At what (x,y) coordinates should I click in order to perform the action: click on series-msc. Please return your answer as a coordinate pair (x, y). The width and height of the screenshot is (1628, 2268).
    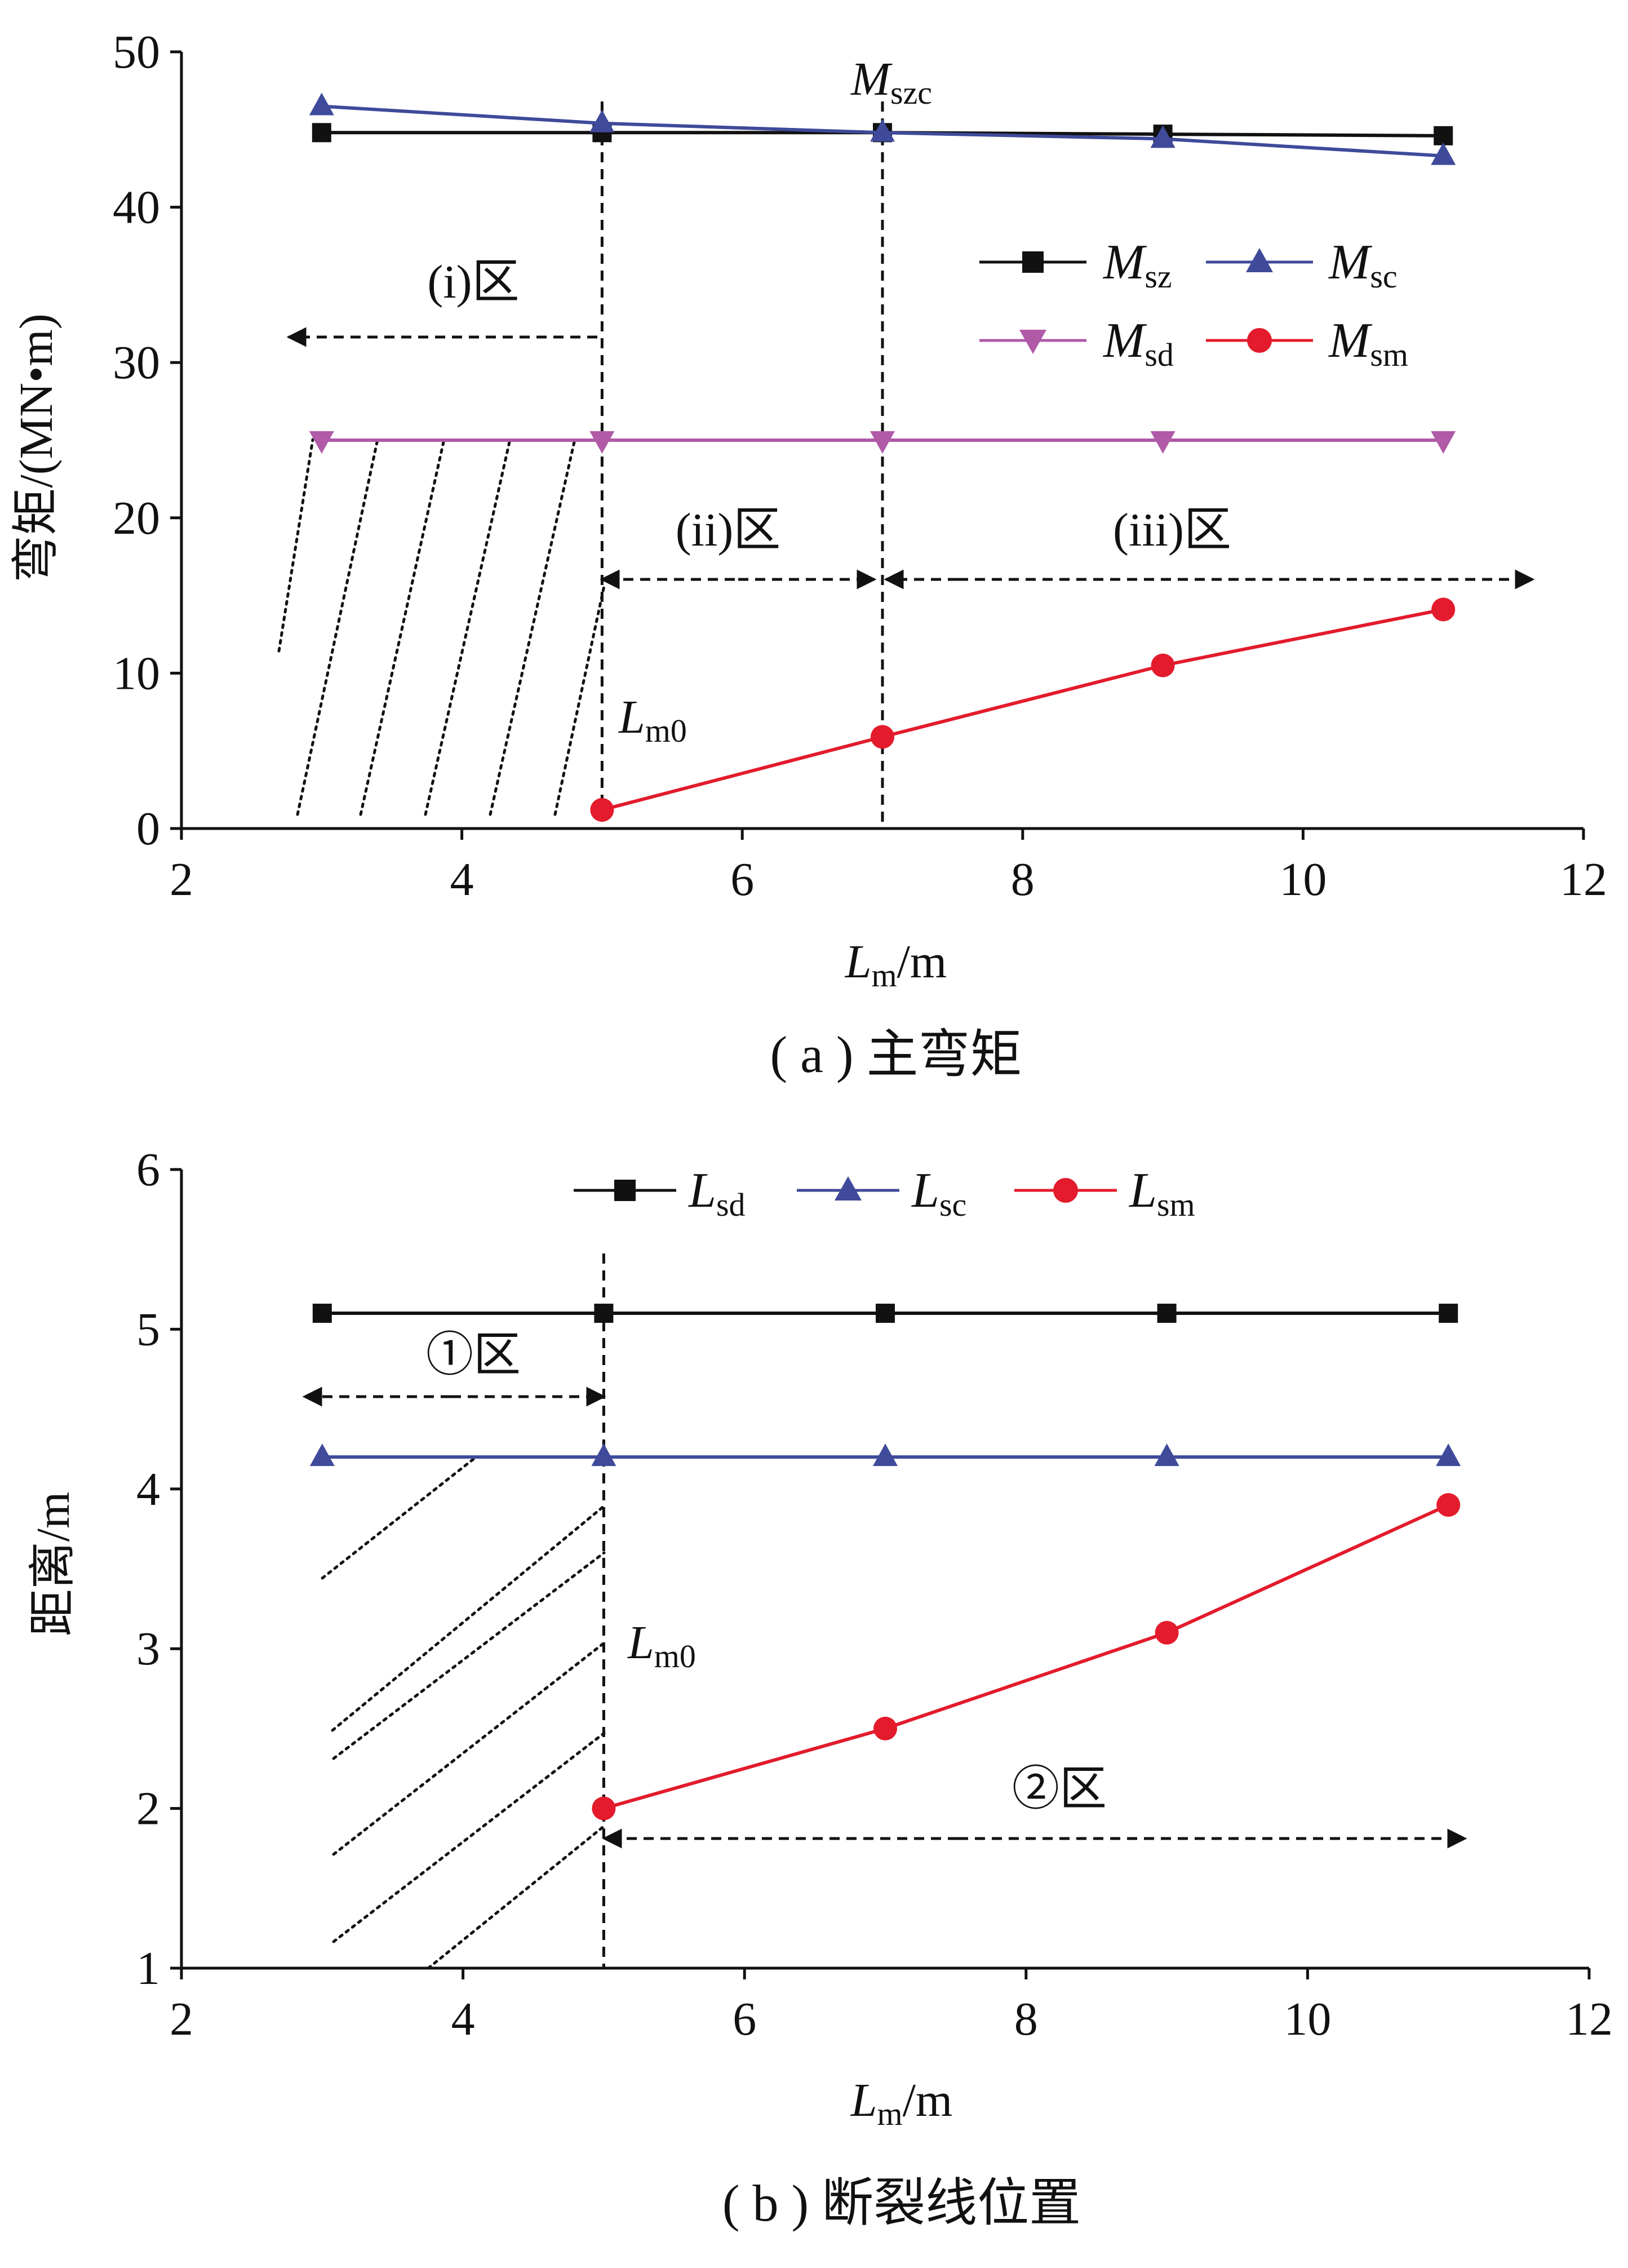
    Looking at the image, I should click on (882, 128).